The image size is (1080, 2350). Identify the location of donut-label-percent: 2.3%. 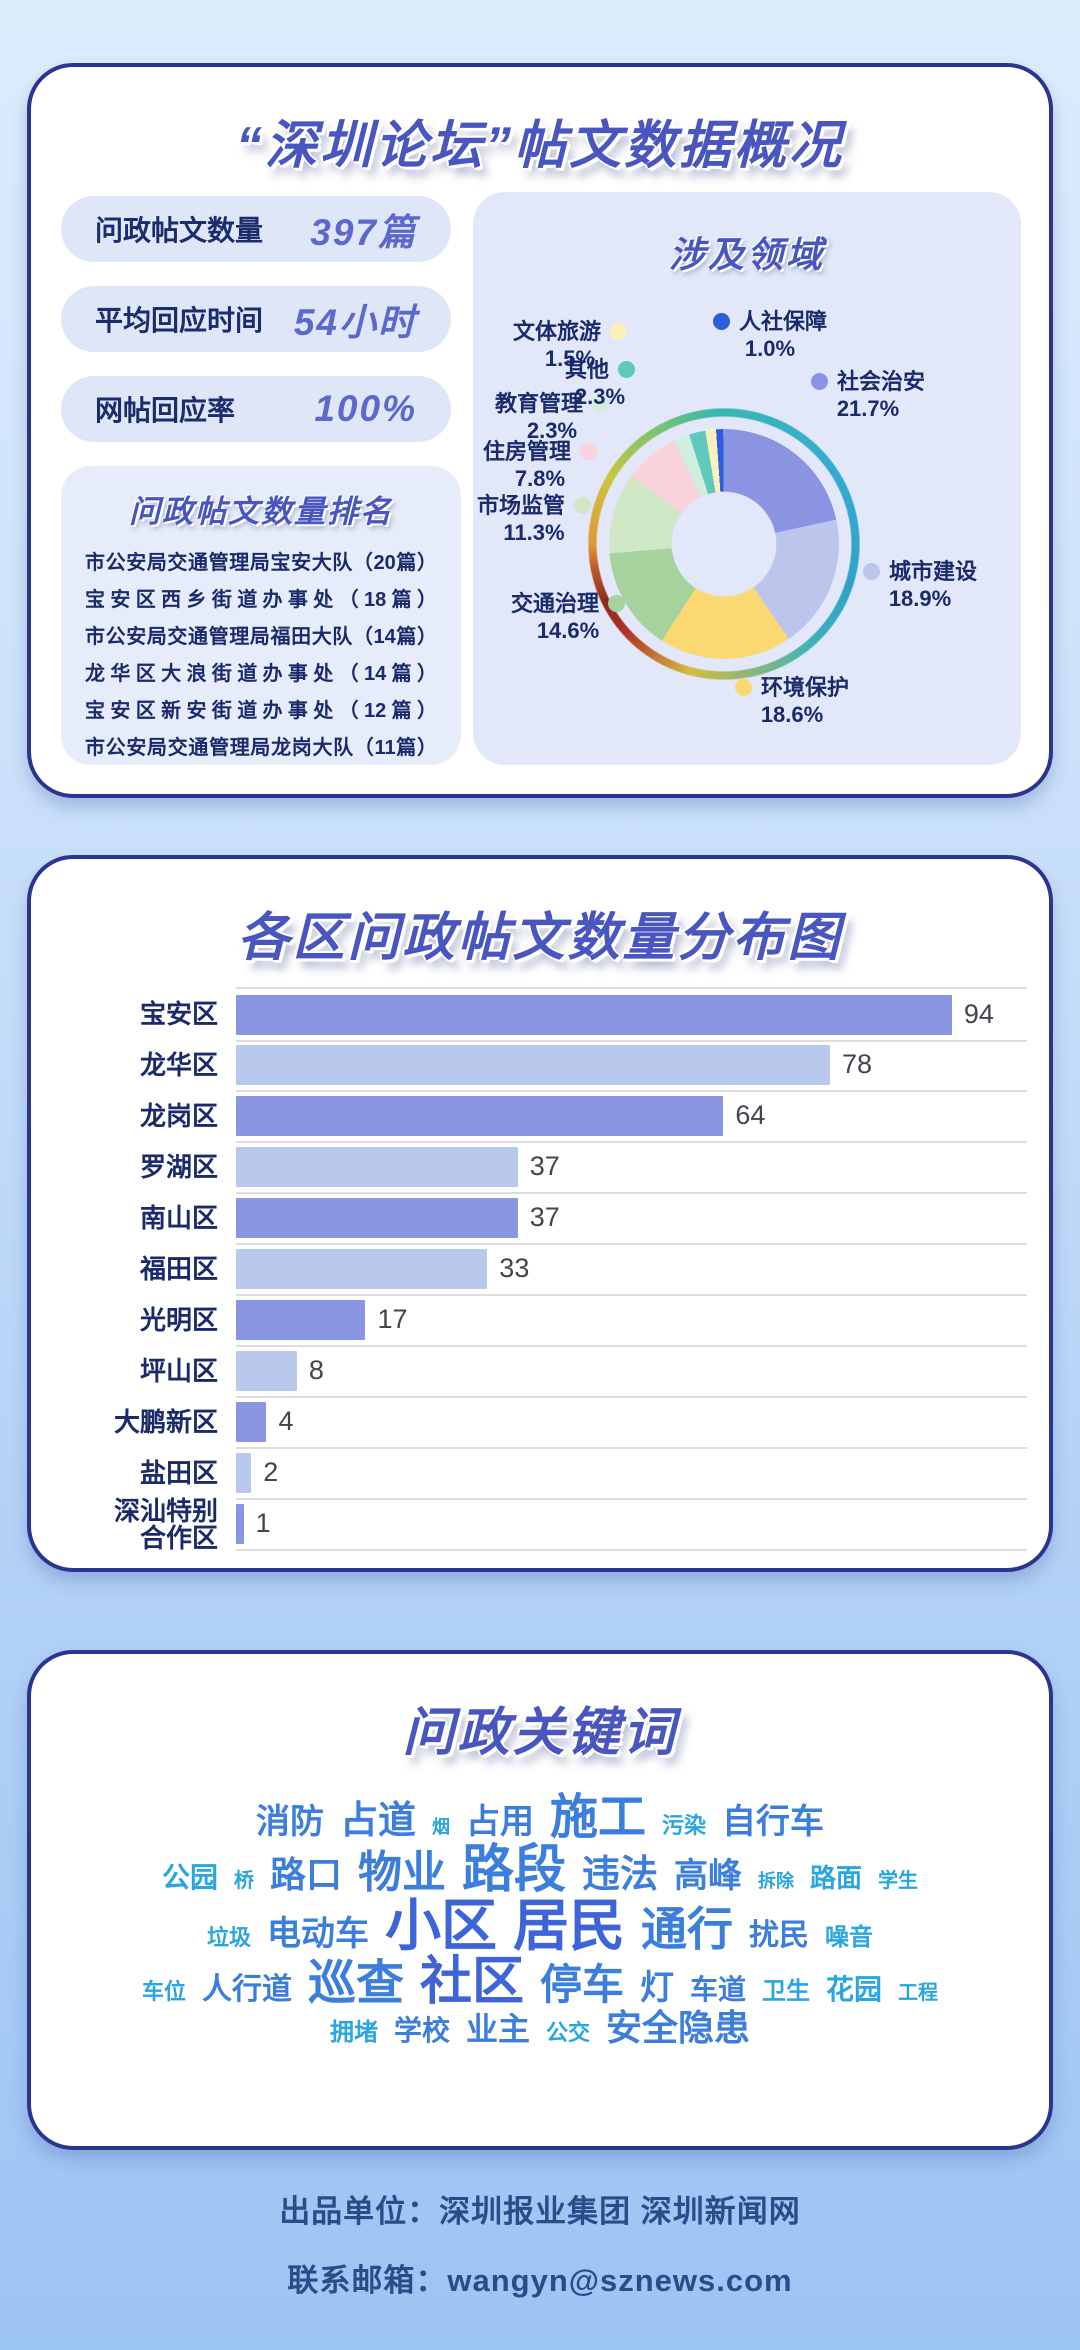
(600, 396).